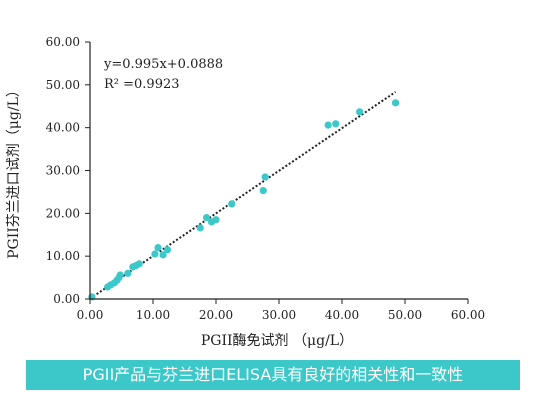 This screenshot has height=418, width=546. Describe the element at coordinates (14, 171) in the screenshot. I see `y-axis-title: PGII芬兰进口试剂（μg/L）` at that location.